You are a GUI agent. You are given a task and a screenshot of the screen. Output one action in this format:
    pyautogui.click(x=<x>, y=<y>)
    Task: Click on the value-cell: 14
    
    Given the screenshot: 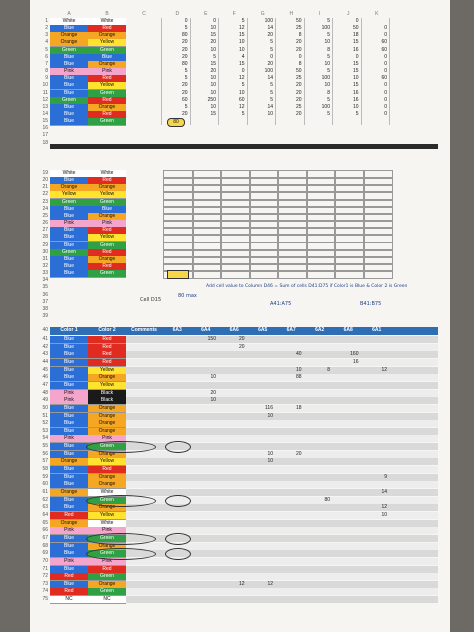 What is the action you would take?
    pyautogui.click(x=384, y=492)
    